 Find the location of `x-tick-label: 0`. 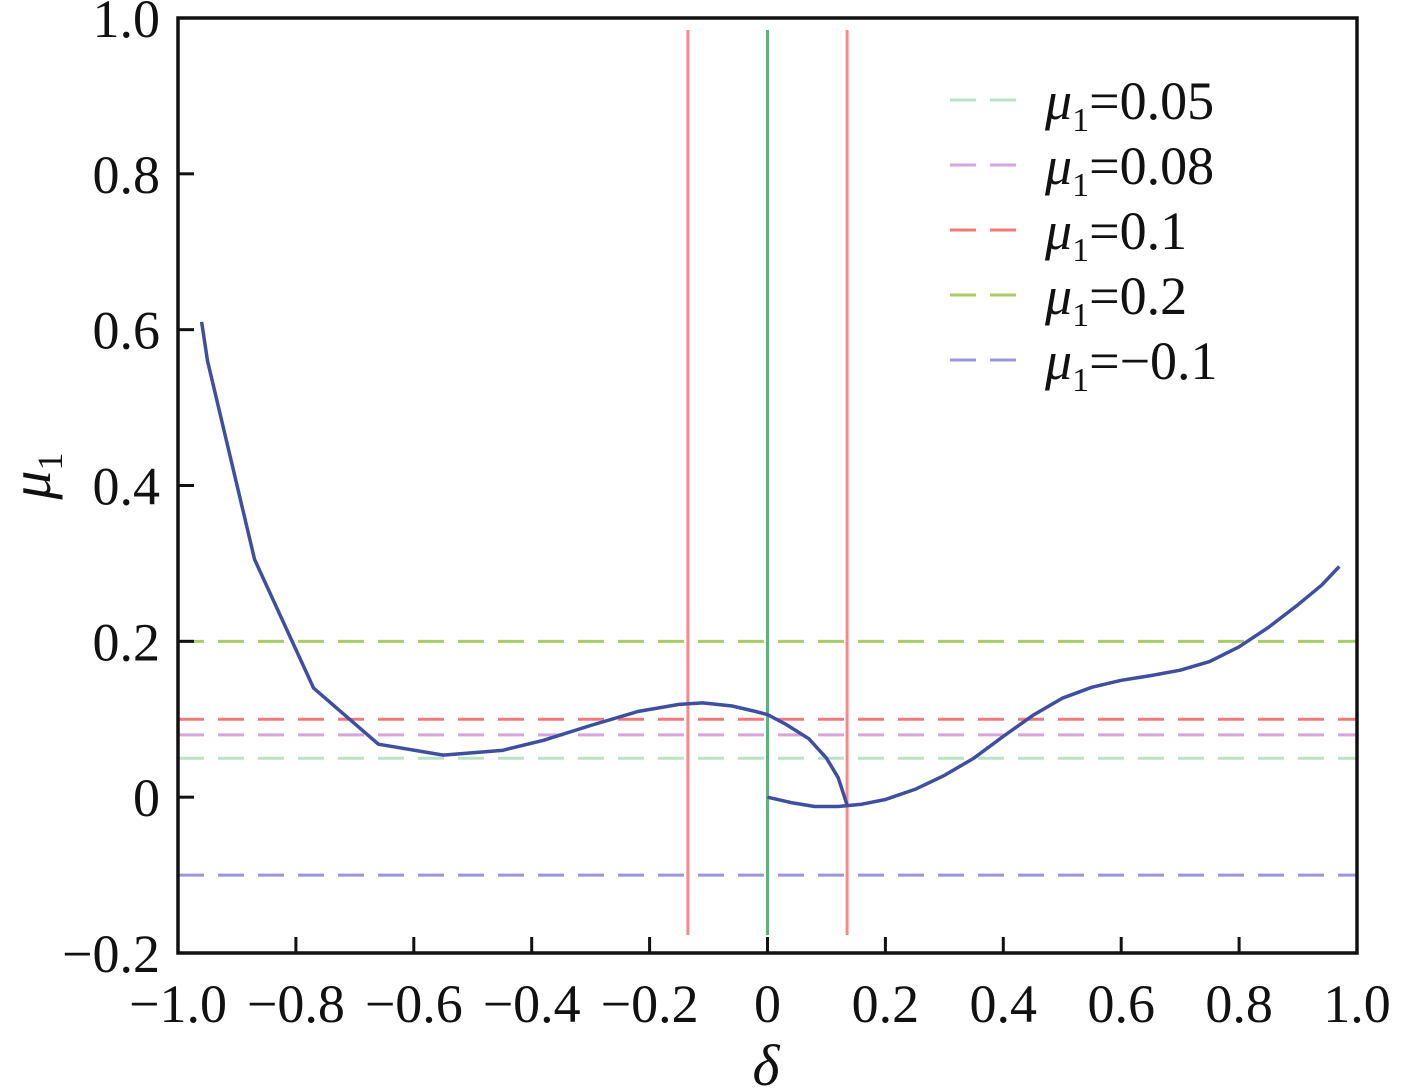

x-tick-label: 0 is located at coordinates (767, 1004).